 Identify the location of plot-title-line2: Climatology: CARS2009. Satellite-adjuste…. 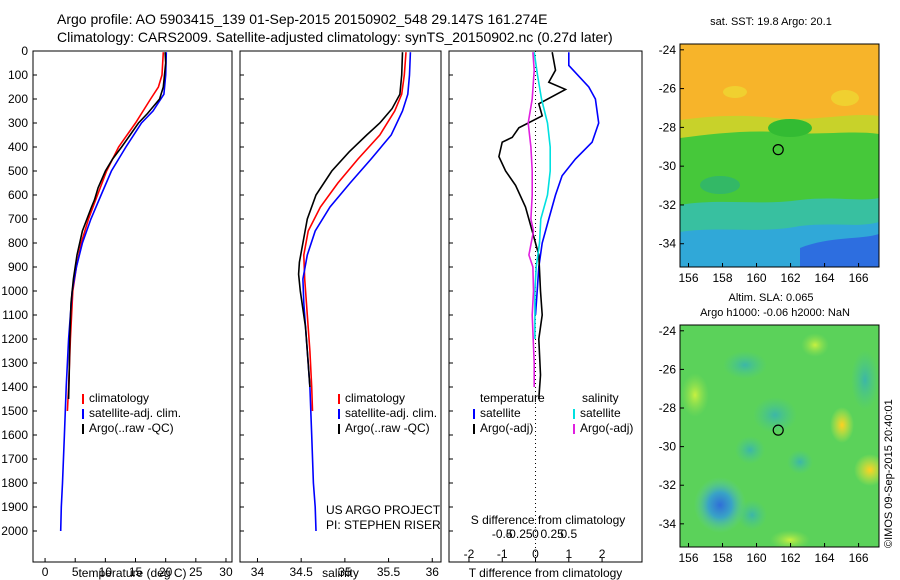
(335, 37).